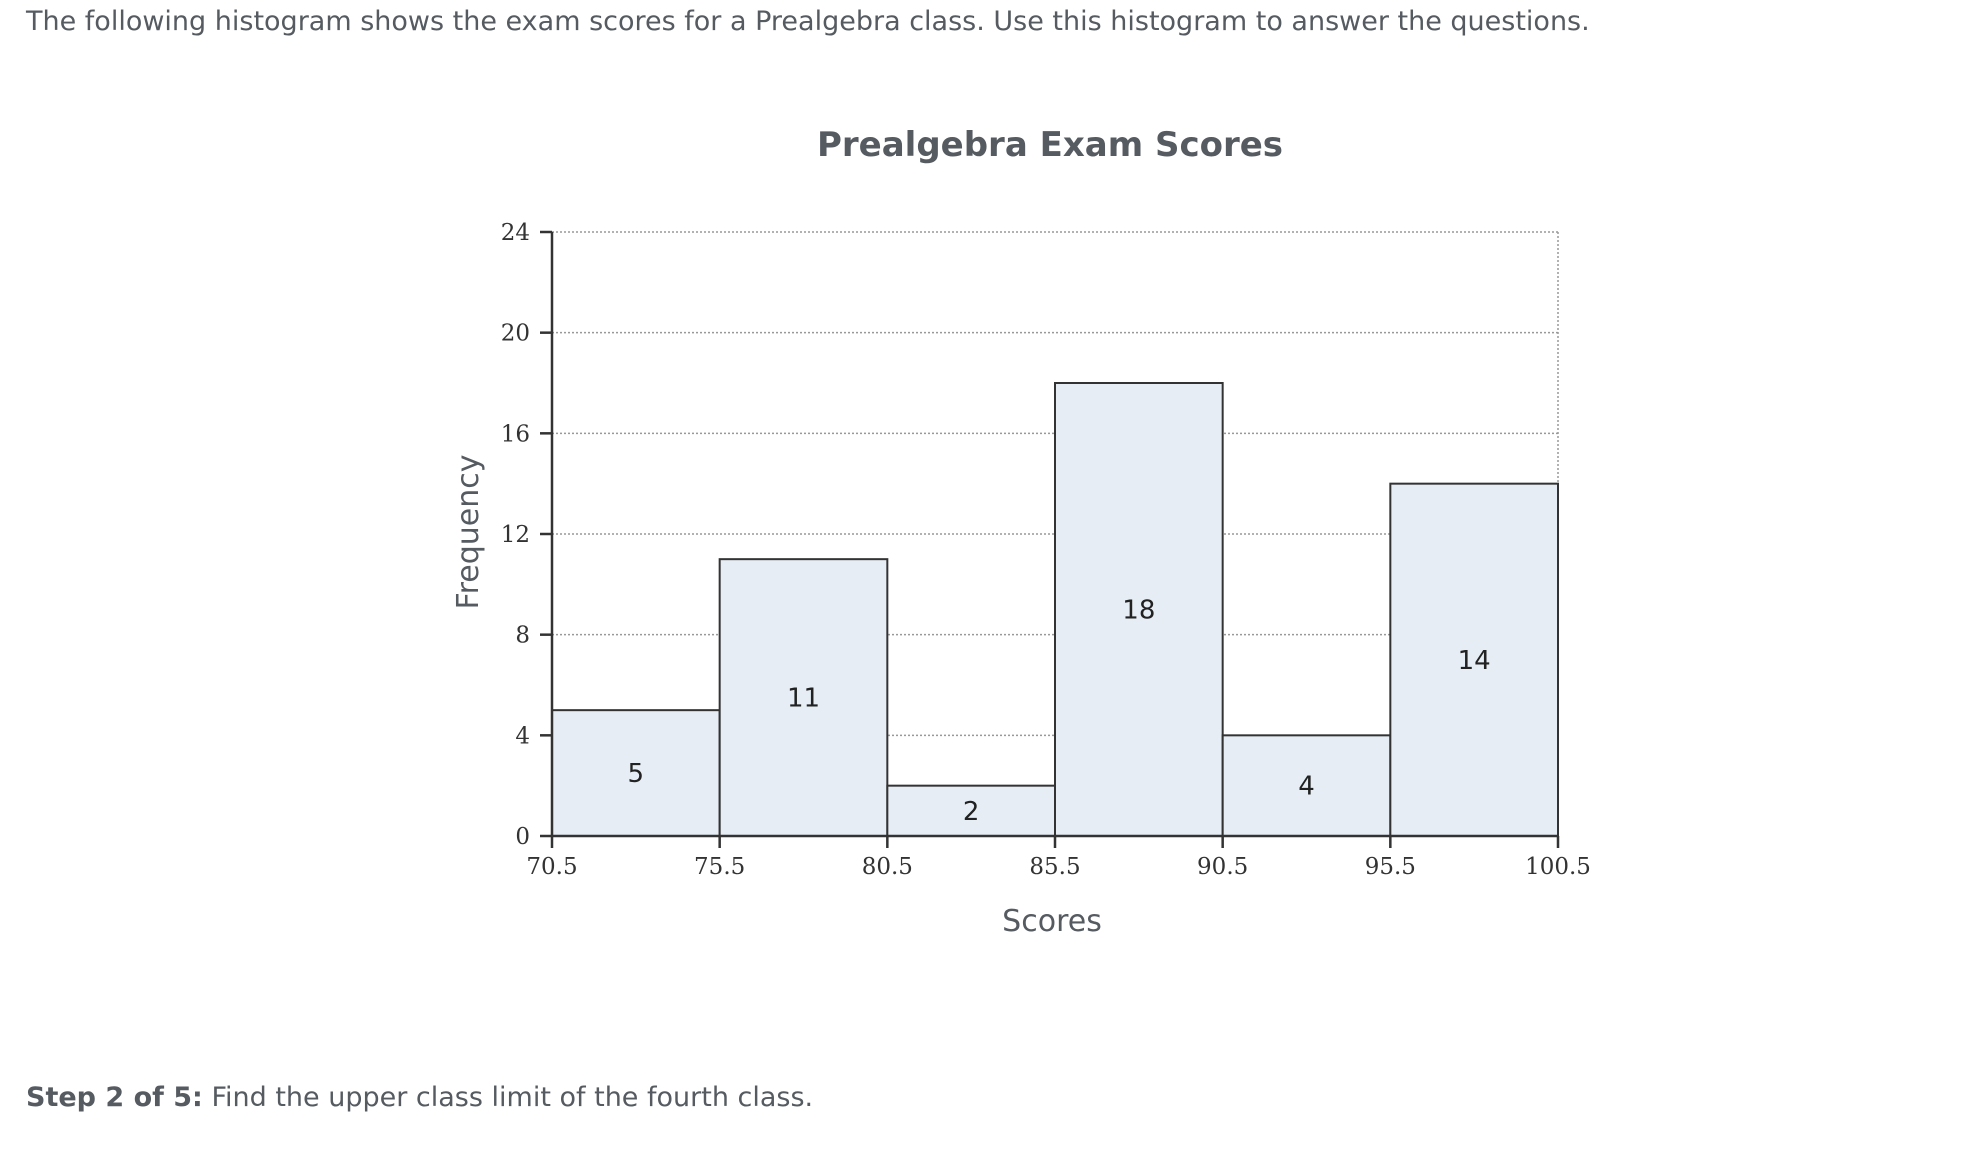 The height and width of the screenshot is (1150, 1978). What do you see at coordinates (515, 535) in the screenshot?
I see `y-tick-label: 12` at bounding box center [515, 535].